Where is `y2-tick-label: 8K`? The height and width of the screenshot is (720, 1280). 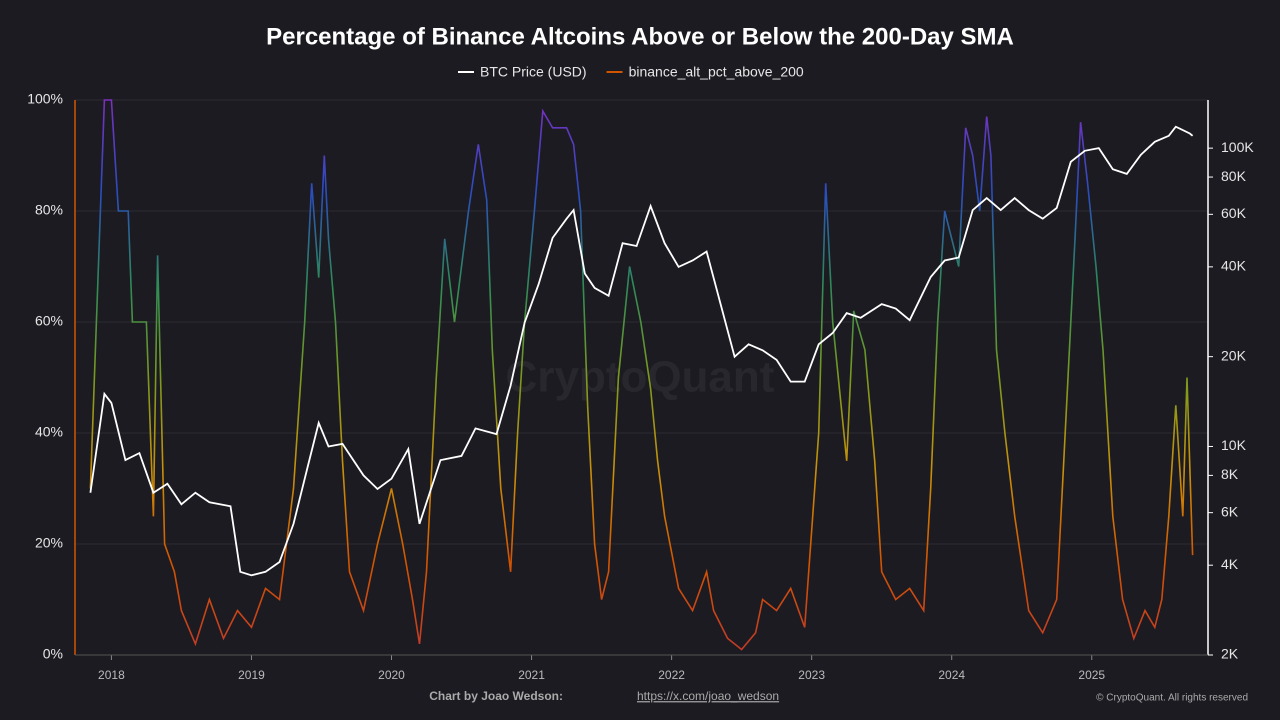
y2-tick-label: 8K is located at coordinates (1230, 474).